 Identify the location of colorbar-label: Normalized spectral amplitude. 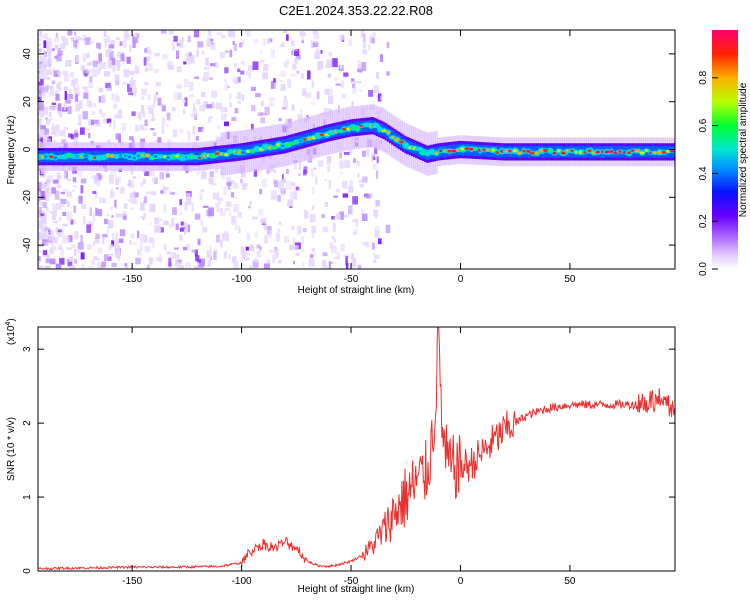
(743, 149).